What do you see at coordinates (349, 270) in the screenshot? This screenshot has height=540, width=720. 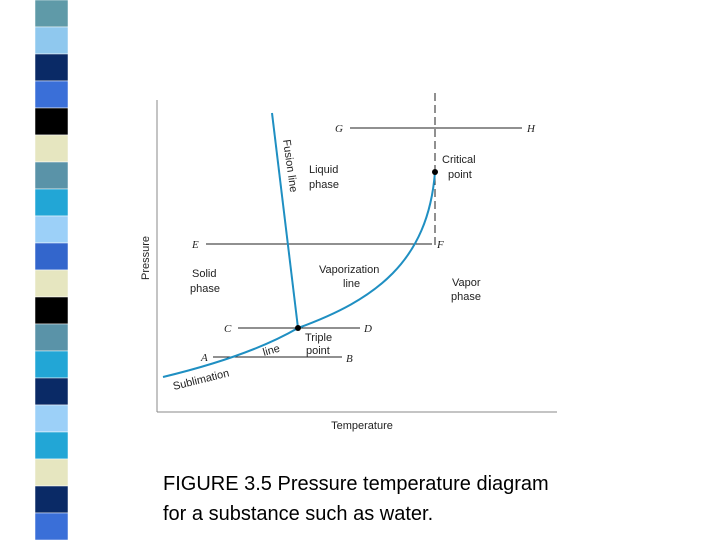 I see `curve-label: Vaporization` at bounding box center [349, 270].